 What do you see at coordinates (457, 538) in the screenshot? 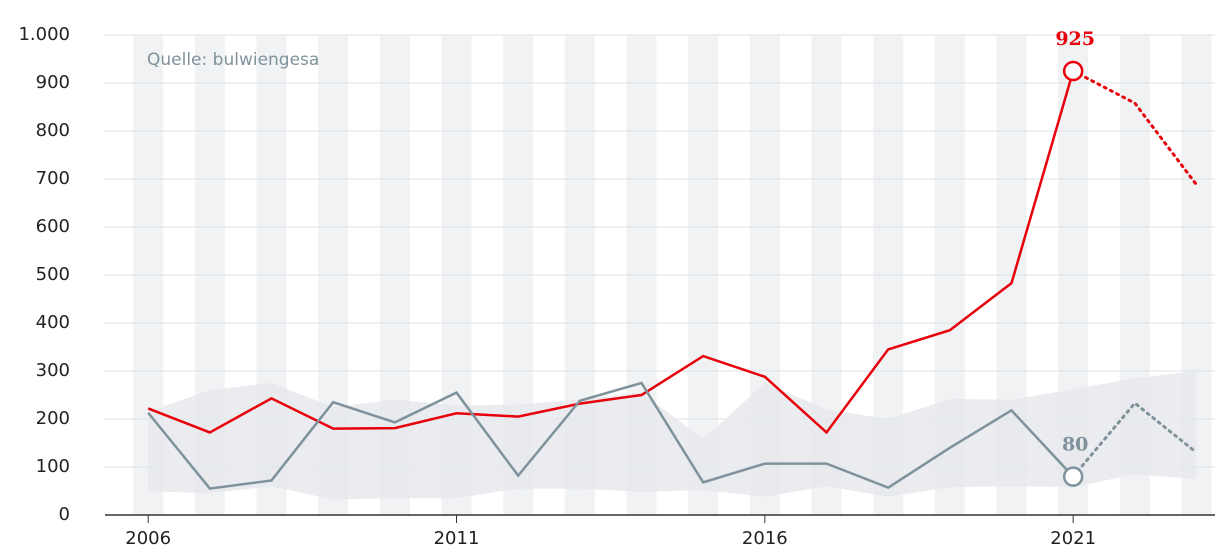
I see `x-tick-label: 2011` at bounding box center [457, 538].